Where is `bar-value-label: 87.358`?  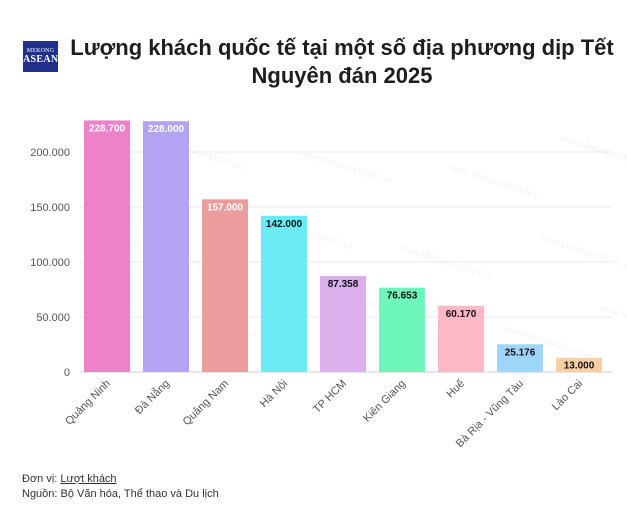 bar-value-label: 87.358 is located at coordinates (343, 284).